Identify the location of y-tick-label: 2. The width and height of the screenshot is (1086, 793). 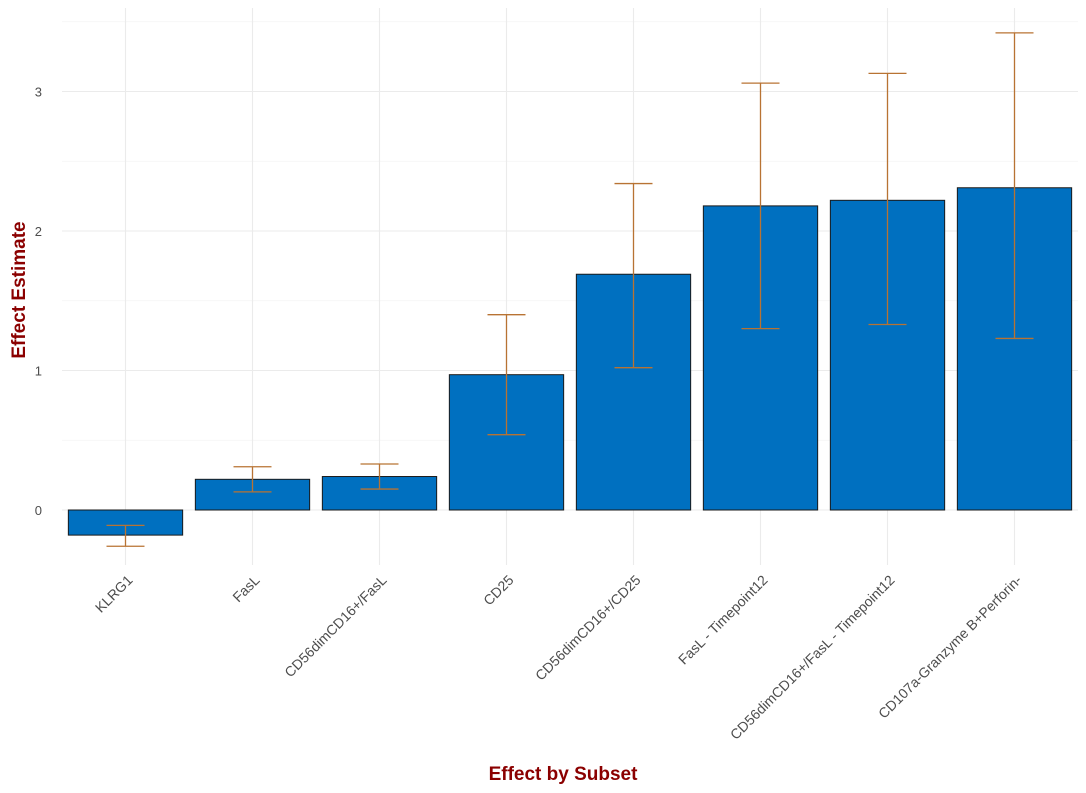
(38, 231).